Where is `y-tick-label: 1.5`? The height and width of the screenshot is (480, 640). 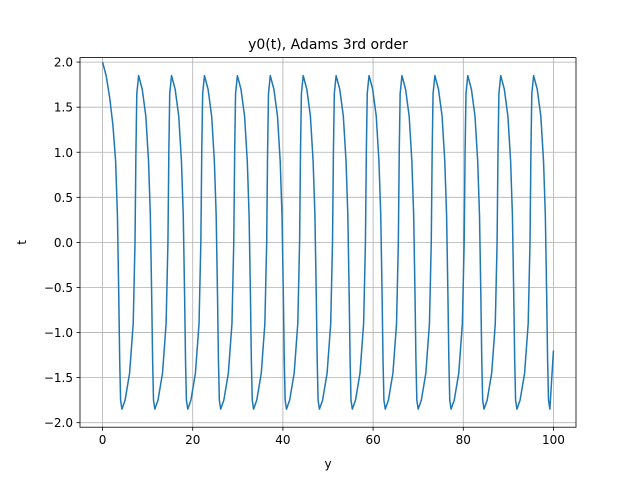
y-tick-label: 1.5 is located at coordinates (63, 108).